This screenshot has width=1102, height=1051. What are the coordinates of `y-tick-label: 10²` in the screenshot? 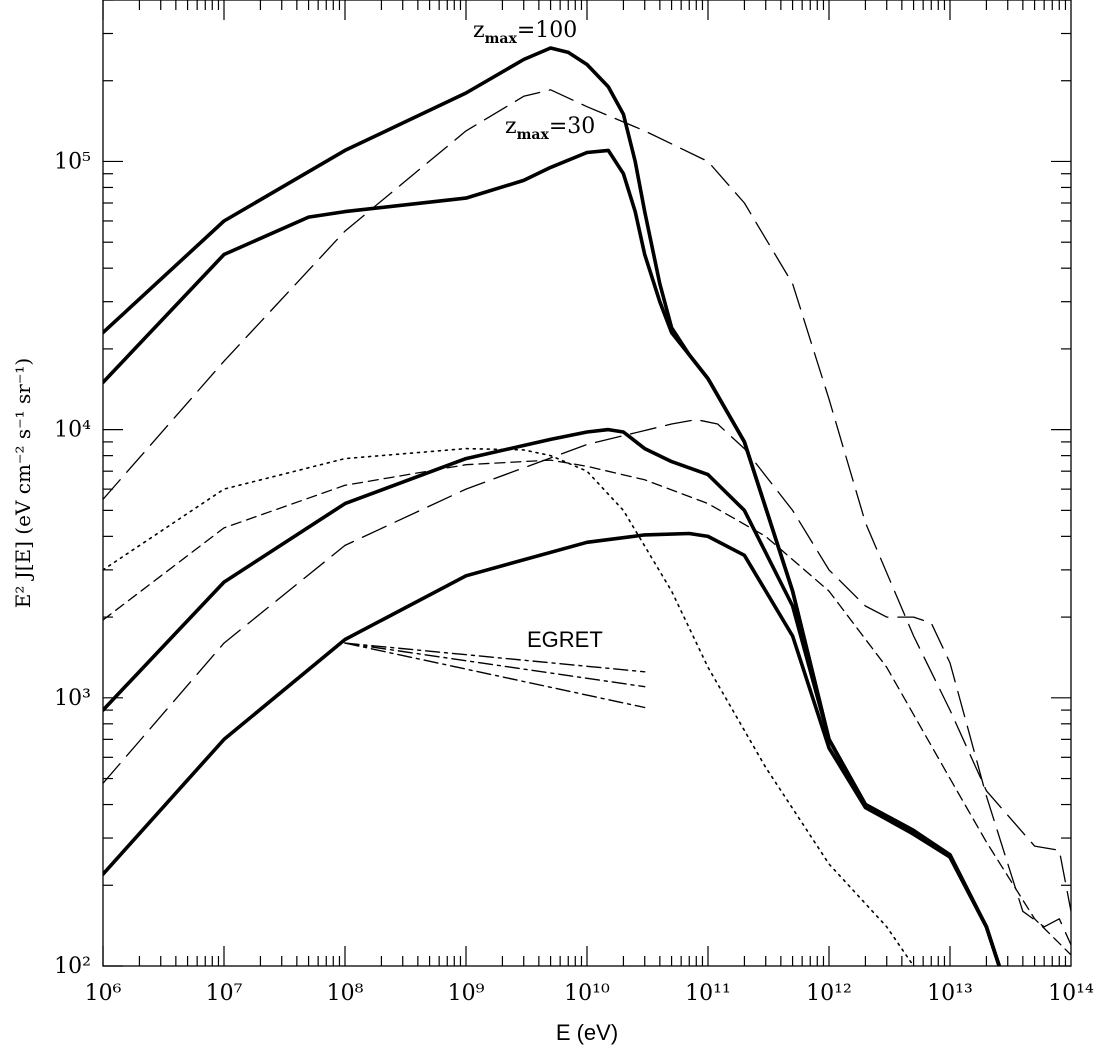 It's located at (72, 966).